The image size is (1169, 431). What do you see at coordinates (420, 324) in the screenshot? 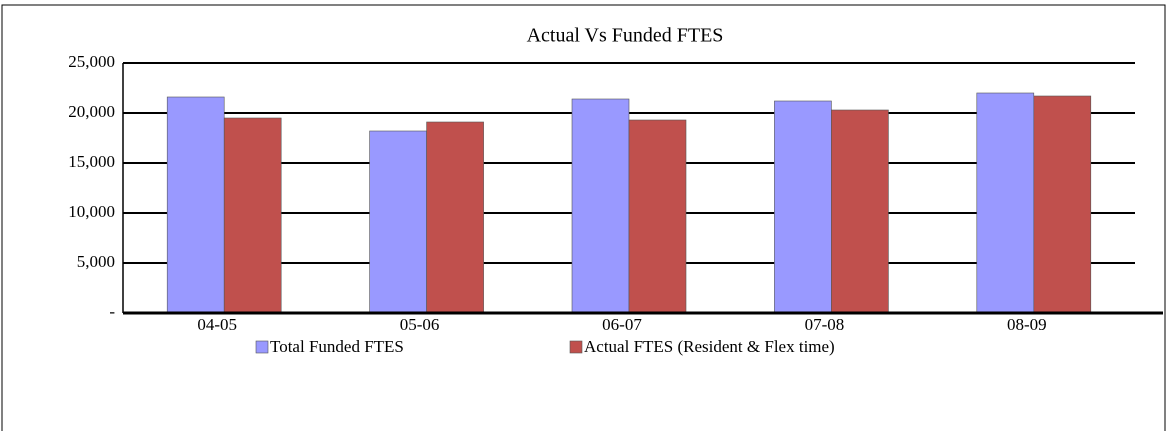
I see `x-tick-label: 05-06` at bounding box center [420, 324].